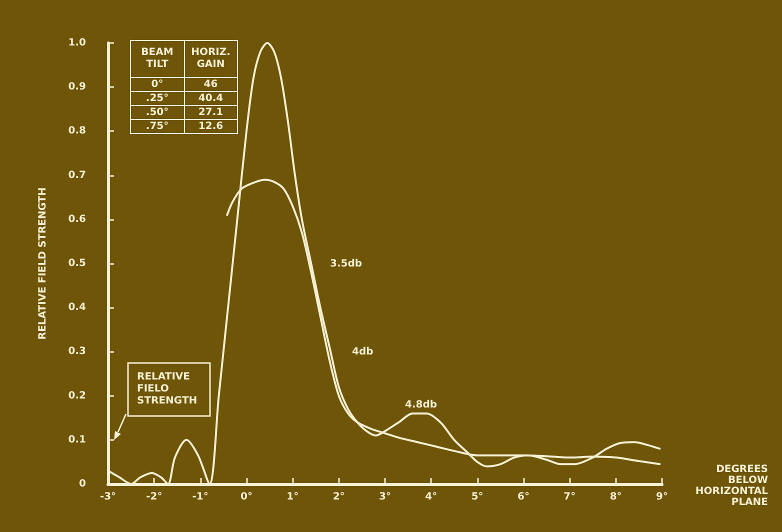 The width and height of the screenshot is (782, 532). What do you see at coordinates (211, 127) in the screenshot?
I see `annotation: 12.6` at bounding box center [211, 127].